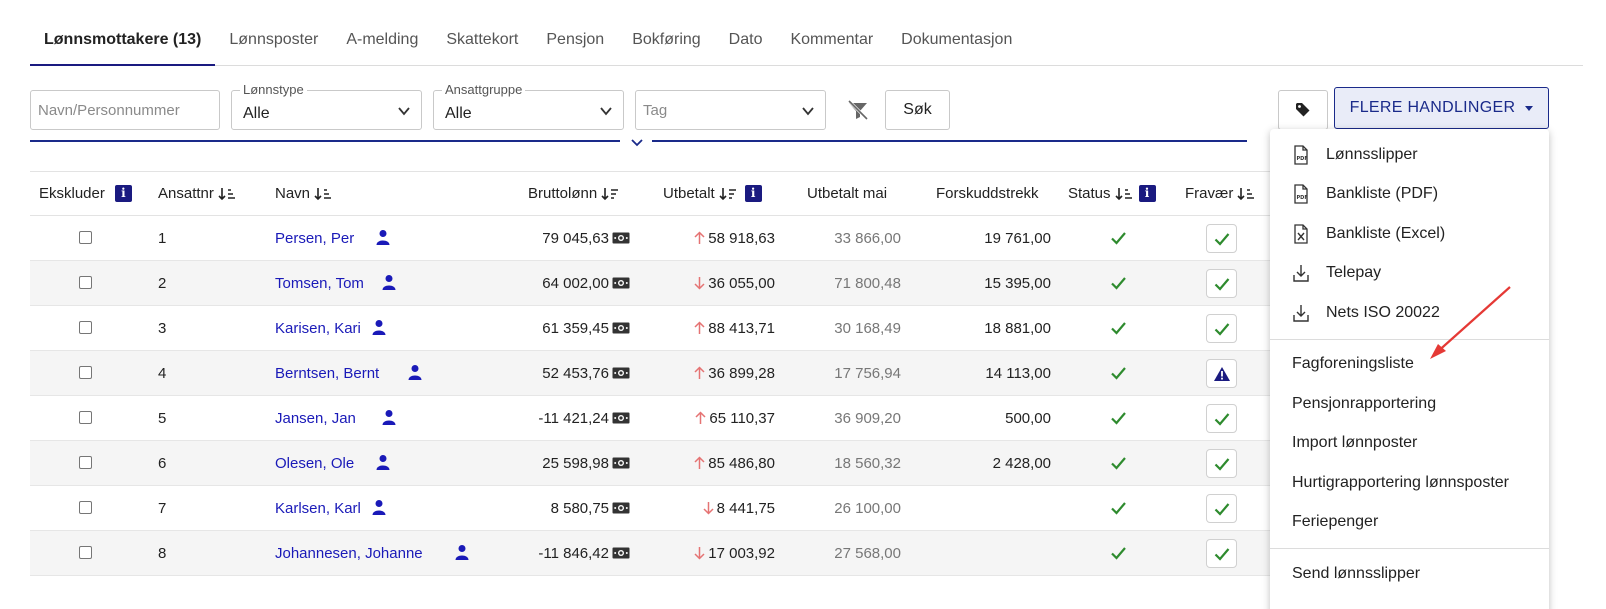 Image resolution: width=1606 pixels, height=609 pixels. Describe the element at coordinates (1400, 482) in the screenshot. I see `menu-item-hurtigrapportering: Hurtigrapportering lønnsposter` at that location.